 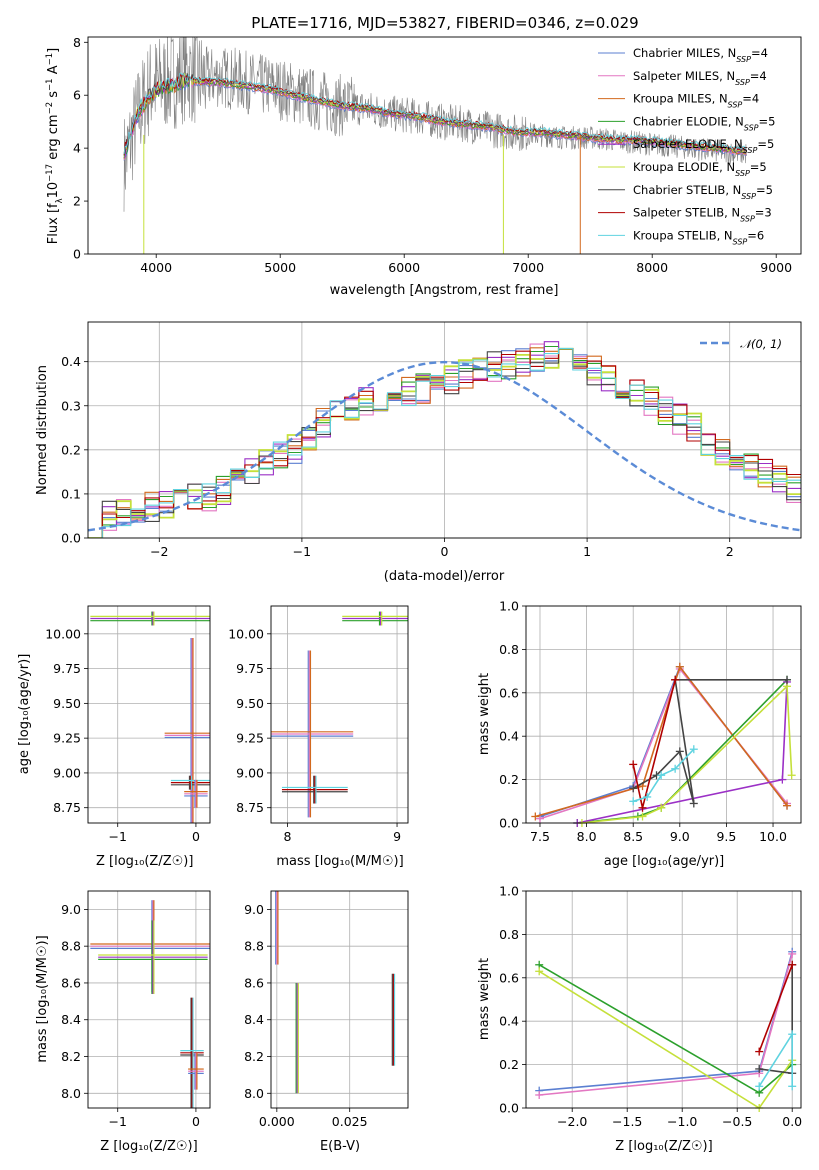 What do you see at coordinates (55, 146) in the screenshot?
I see `y-axis-label: Flux [fλ10−17 erg cm−2 s−1 A−1]` at bounding box center [55, 146].